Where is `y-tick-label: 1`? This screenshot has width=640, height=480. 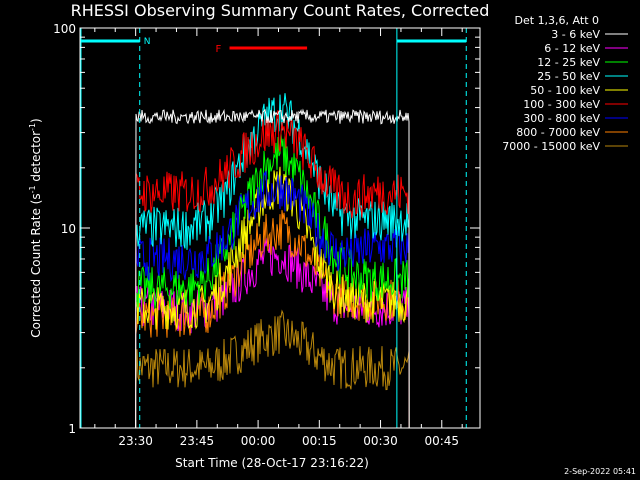
y-tick-label: 1 is located at coordinates (72, 429).